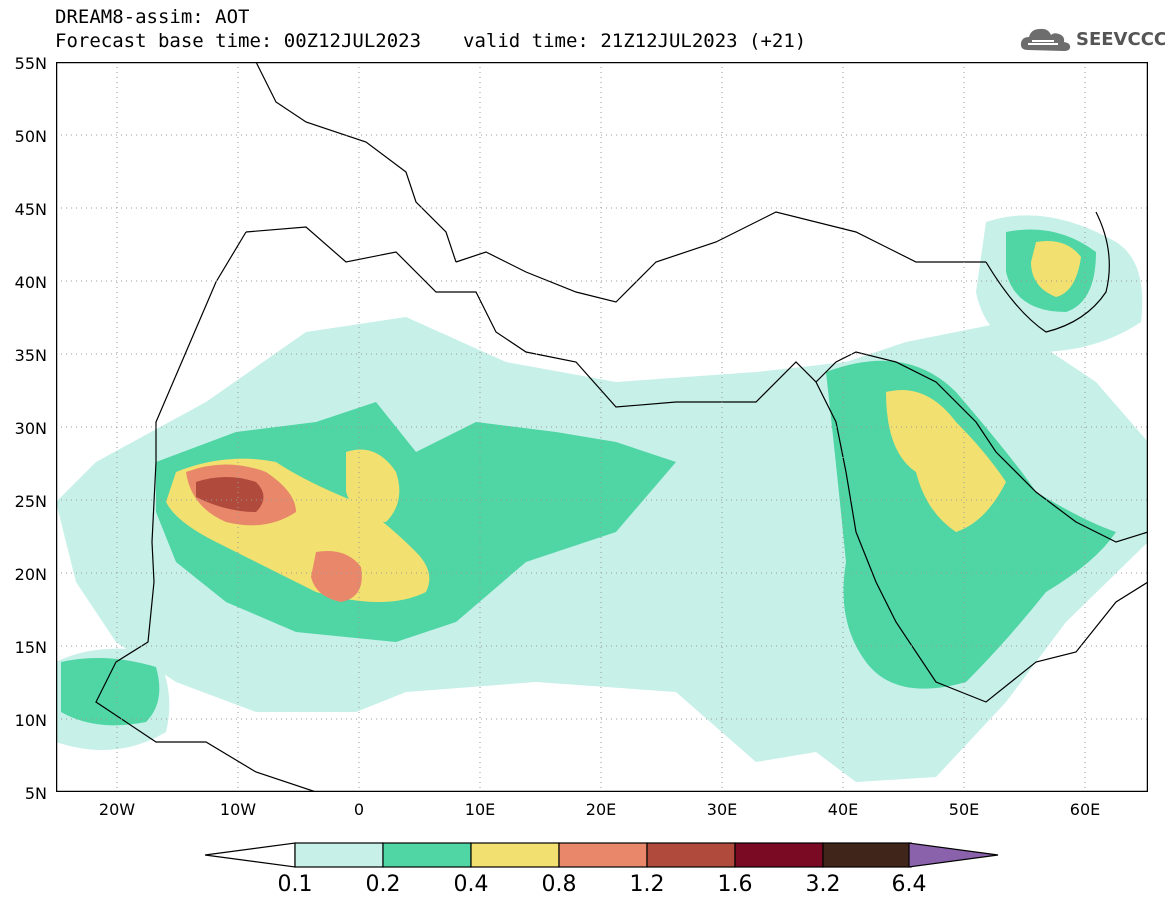 This screenshot has height=905, width=1165. Describe the element at coordinates (601, 809) in the screenshot. I see `lon-label: 20E` at that location.